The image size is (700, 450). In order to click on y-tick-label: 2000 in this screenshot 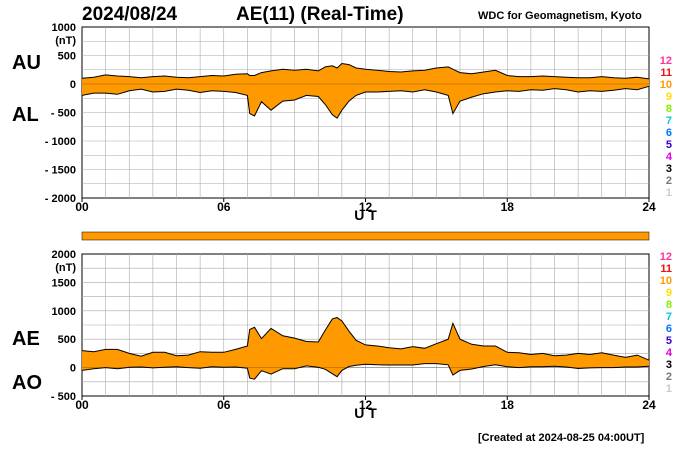, I will do `click(64, 255)`.